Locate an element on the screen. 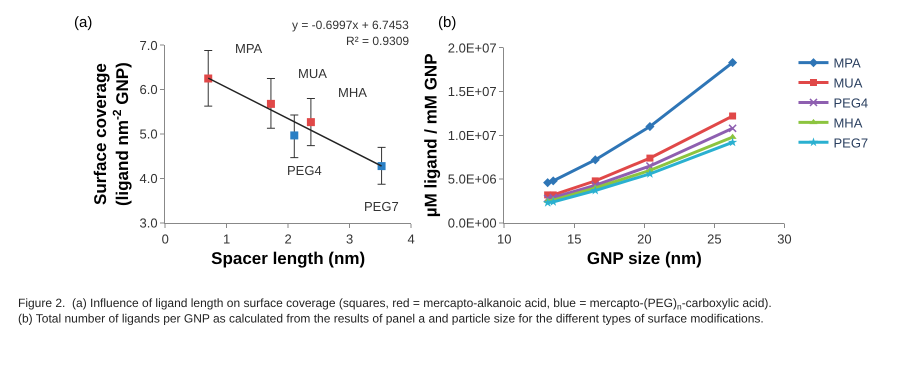 Image resolution: width=918 pixels, height=369 pixels. legend-label: PEG4 is located at coordinates (850, 103).